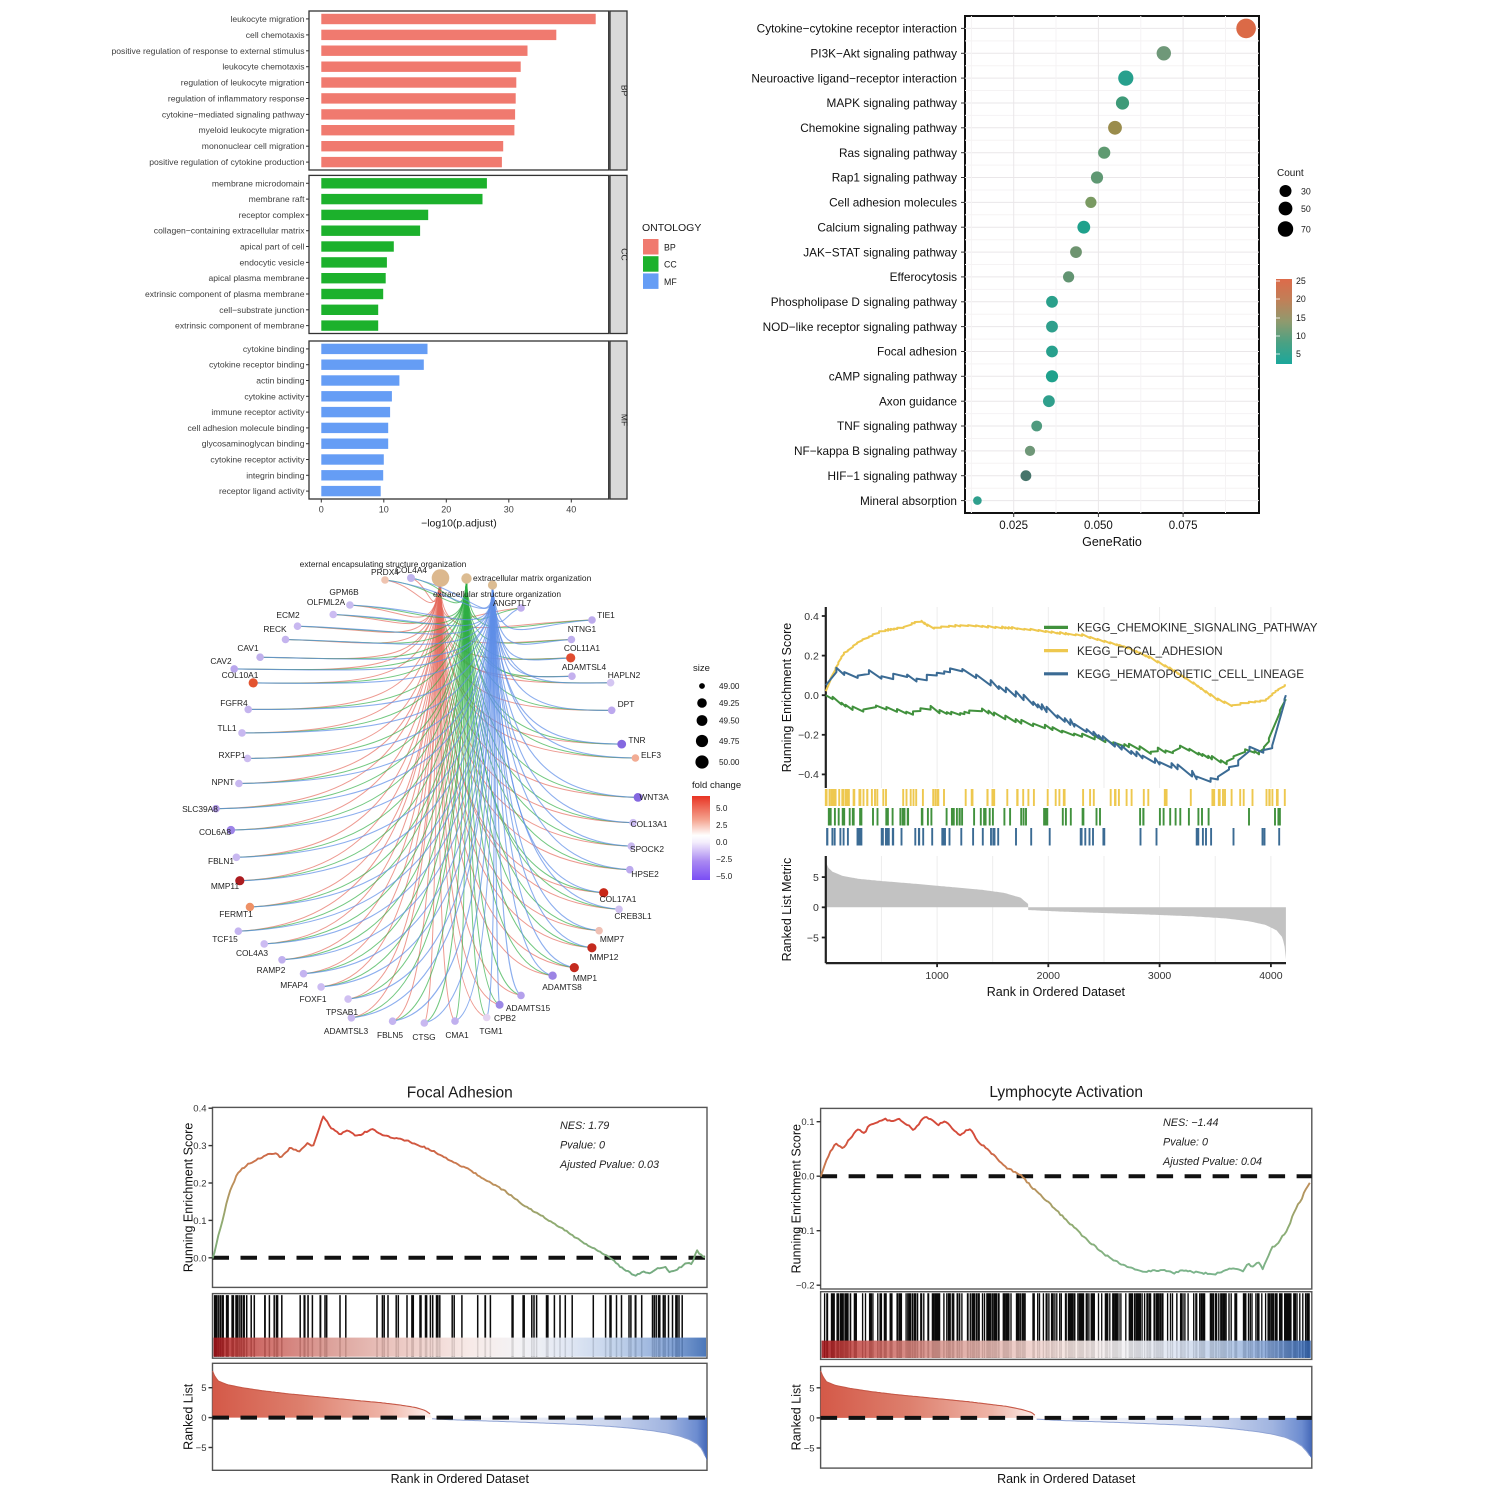 The width and height of the screenshot is (1507, 1512). What do you see at coordinates (1212, 1162) in the screenshot?
I see `svg-text: Ajusted Pvalue: 0.04` at bounding box center [1212, 1162].